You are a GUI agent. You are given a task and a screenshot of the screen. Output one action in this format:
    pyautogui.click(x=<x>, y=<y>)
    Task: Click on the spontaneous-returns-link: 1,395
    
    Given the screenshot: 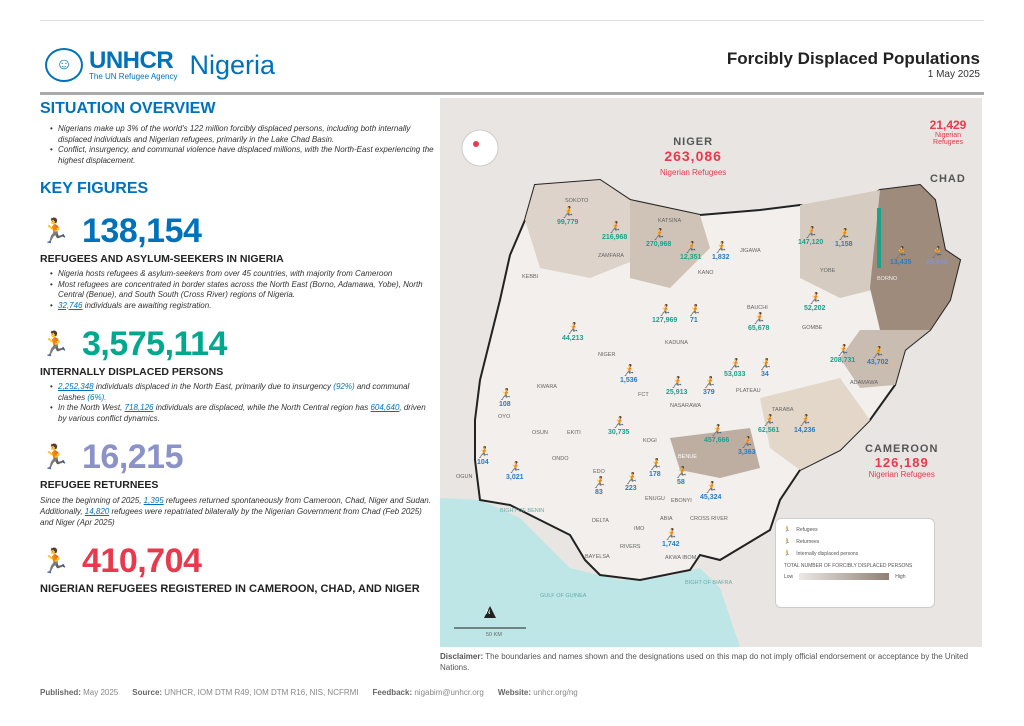 What is the action you would take?
    pyautogui.click(x=153, y=500)
    